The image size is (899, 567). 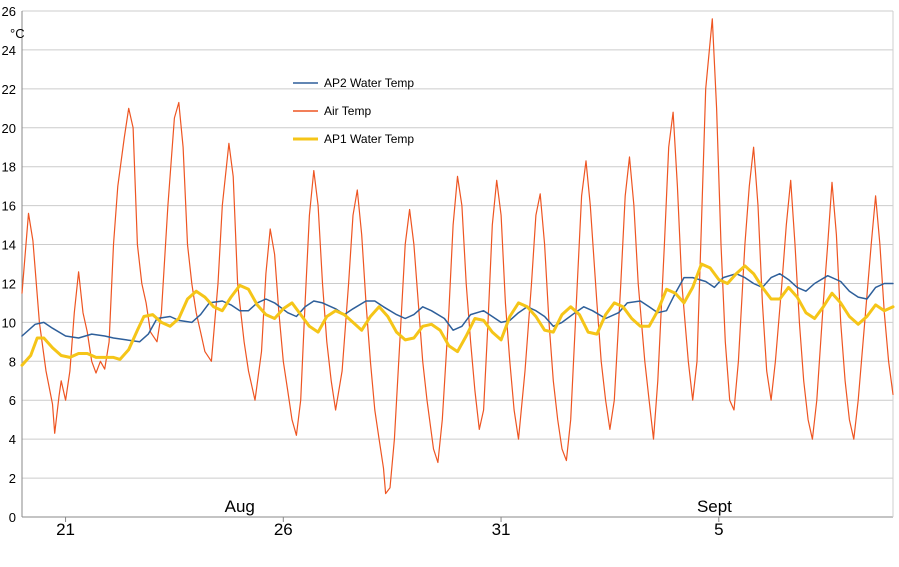 What do you see at coordinates (12, 517) in the screenshot?
I see `y-tick-label: 0` at bounding box center [12, 517].